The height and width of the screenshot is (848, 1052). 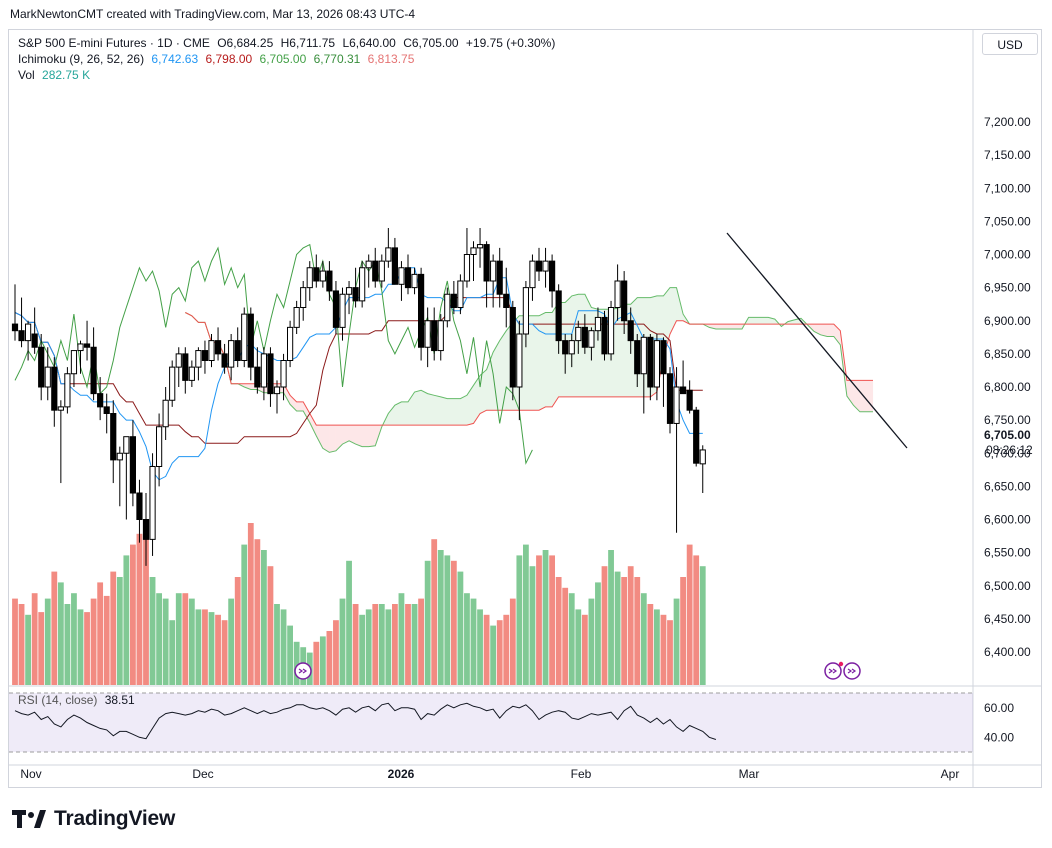 I want to click on tradingview-logo-text: TradingView, so click(x=115, y=818).